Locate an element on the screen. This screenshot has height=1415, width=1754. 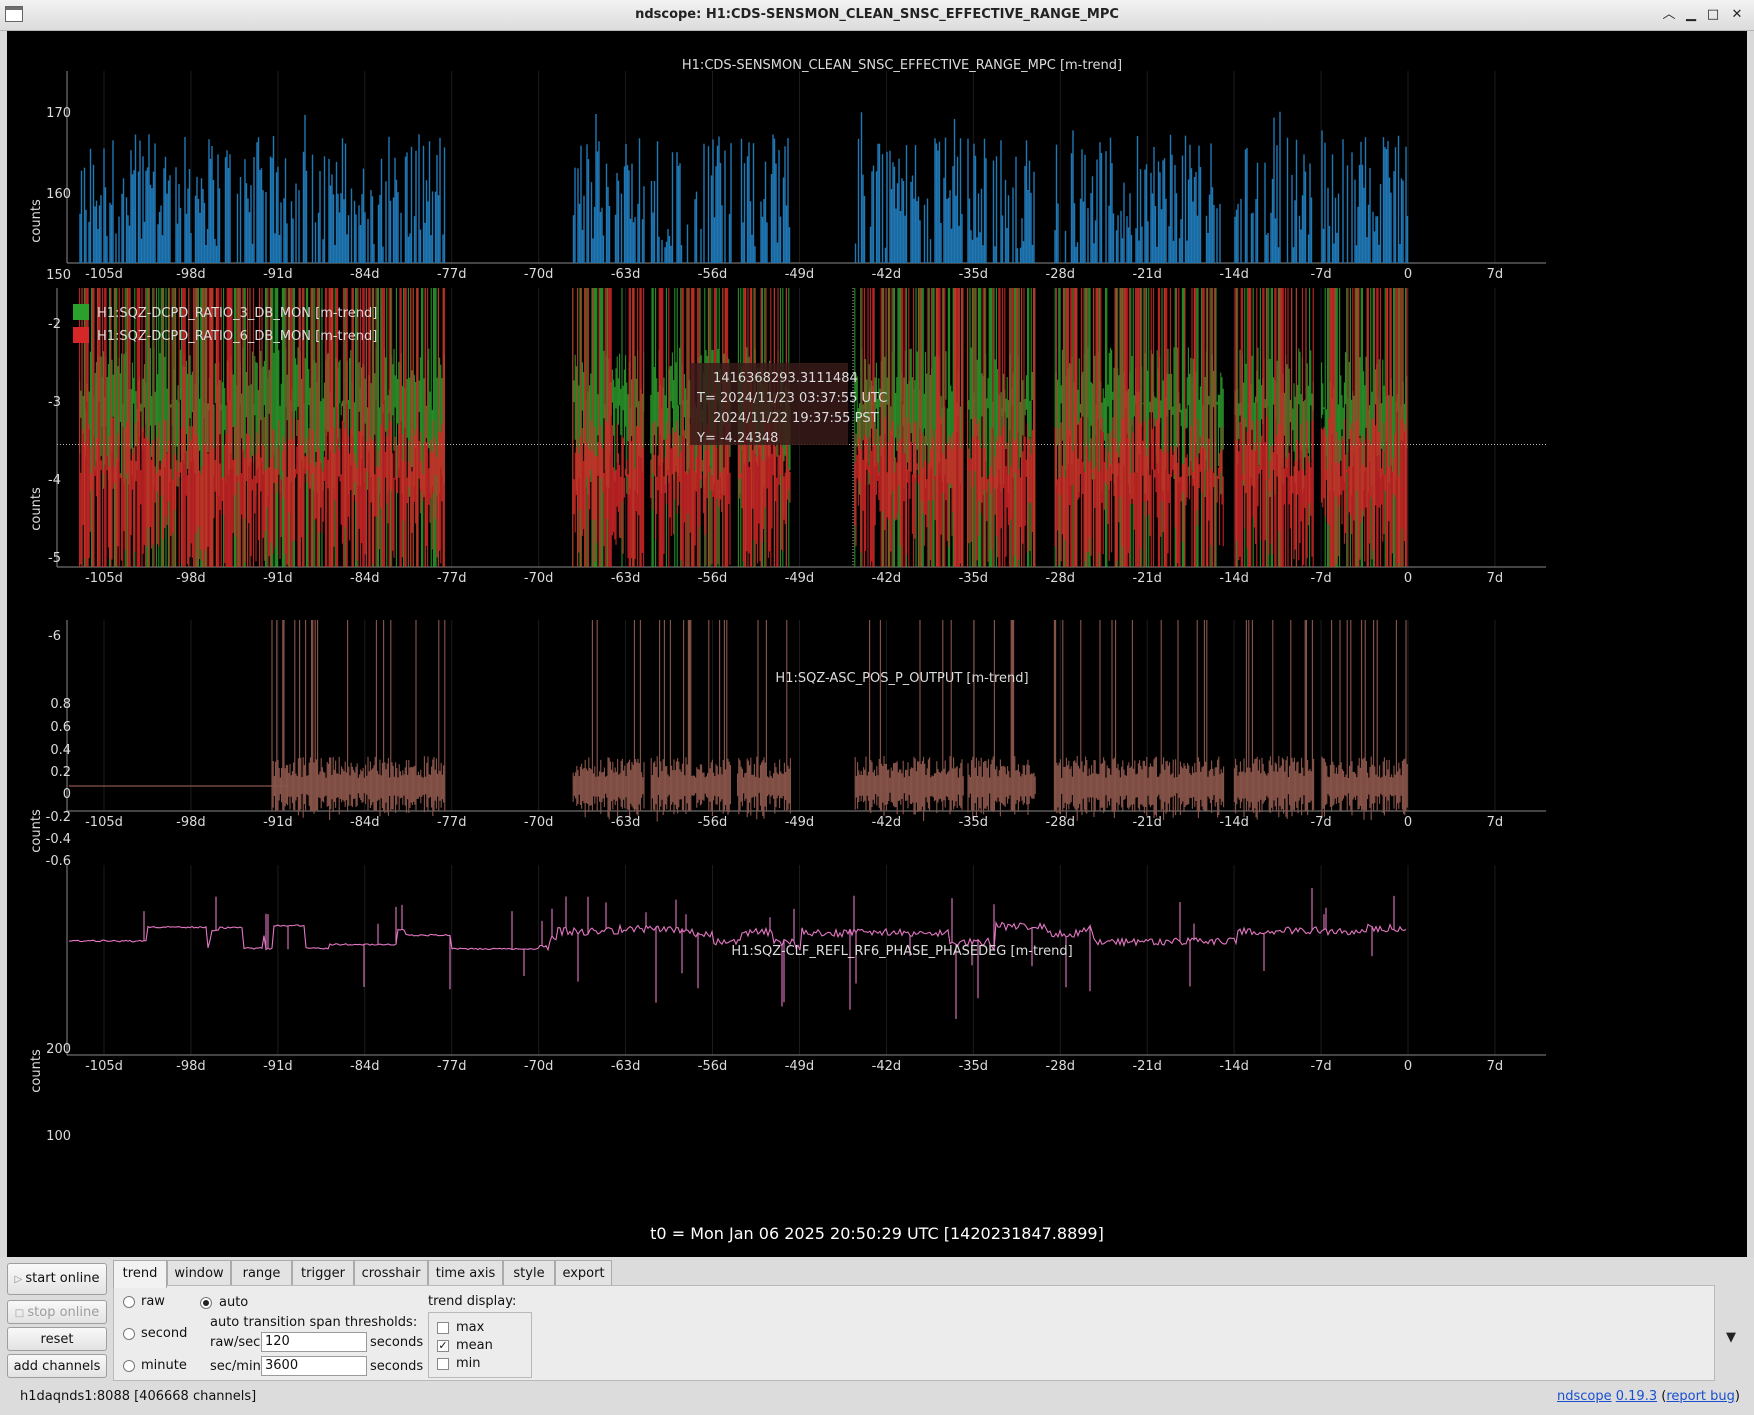
tab-style: style is located at coordinates (529, 1273).